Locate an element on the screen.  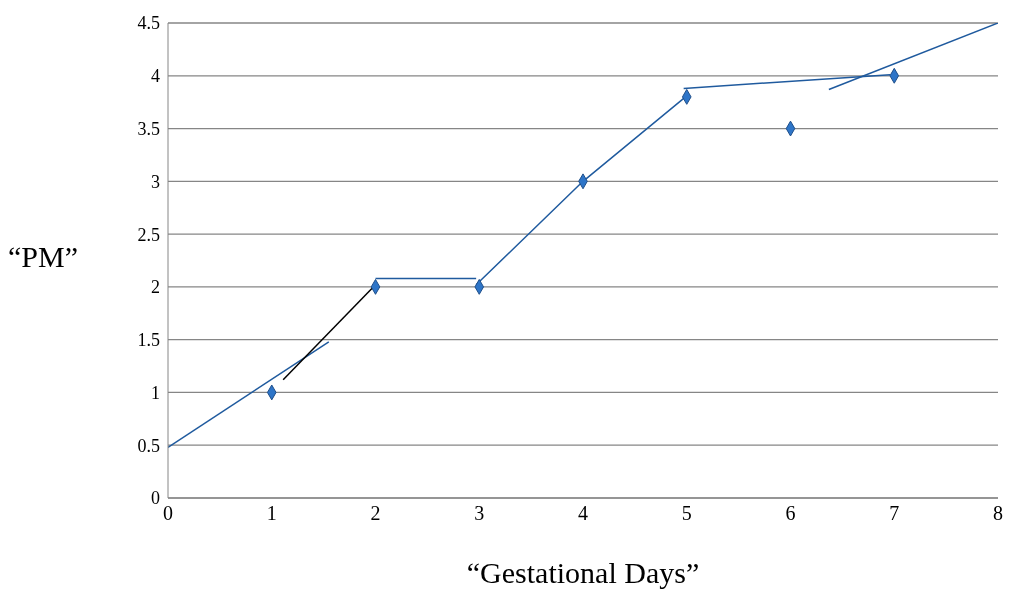
y-tick-label: 3 is located at coordinates (155, 181).